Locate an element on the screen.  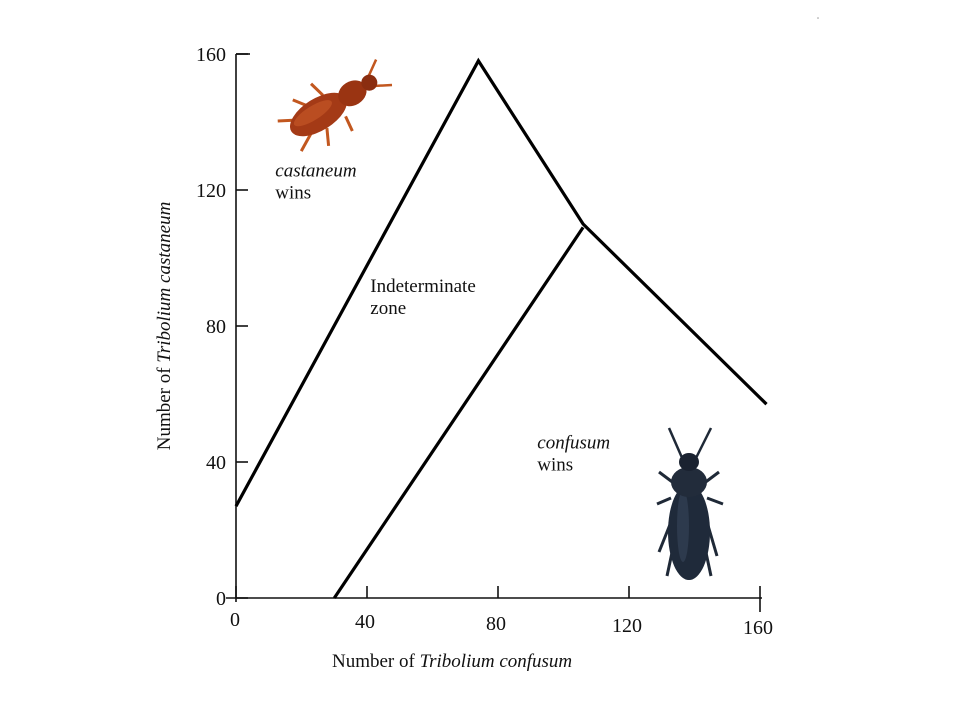
castaneum-wins-italic: castaneum is located at coordinates (315, 170).